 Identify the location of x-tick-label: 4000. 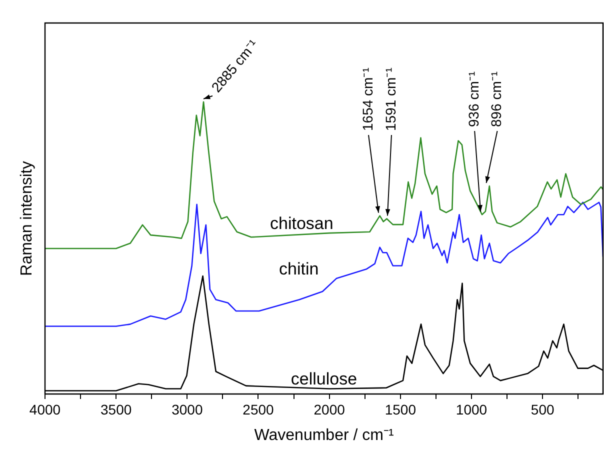
(45, 409).